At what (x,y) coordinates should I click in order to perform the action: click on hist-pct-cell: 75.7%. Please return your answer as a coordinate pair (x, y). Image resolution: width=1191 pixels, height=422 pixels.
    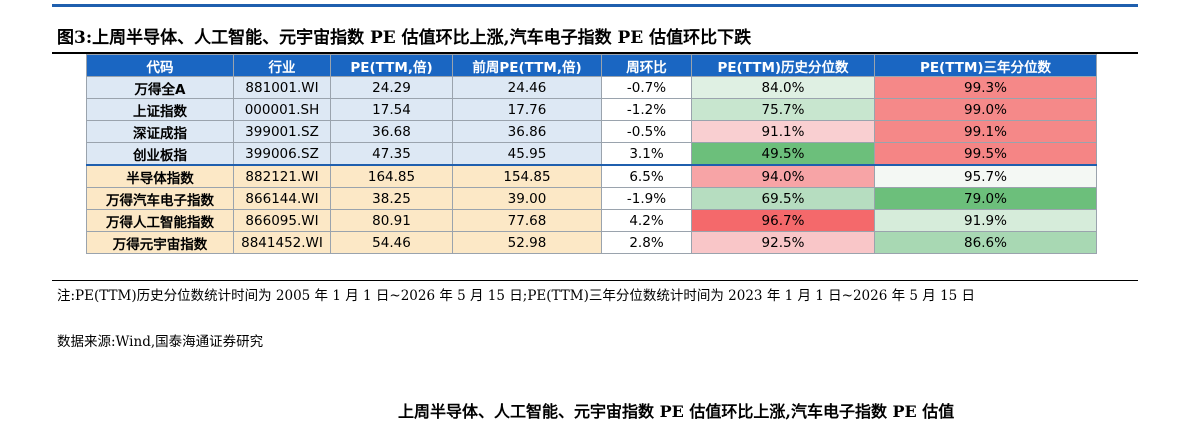
    Looking at the image, I should click on (783, 109).